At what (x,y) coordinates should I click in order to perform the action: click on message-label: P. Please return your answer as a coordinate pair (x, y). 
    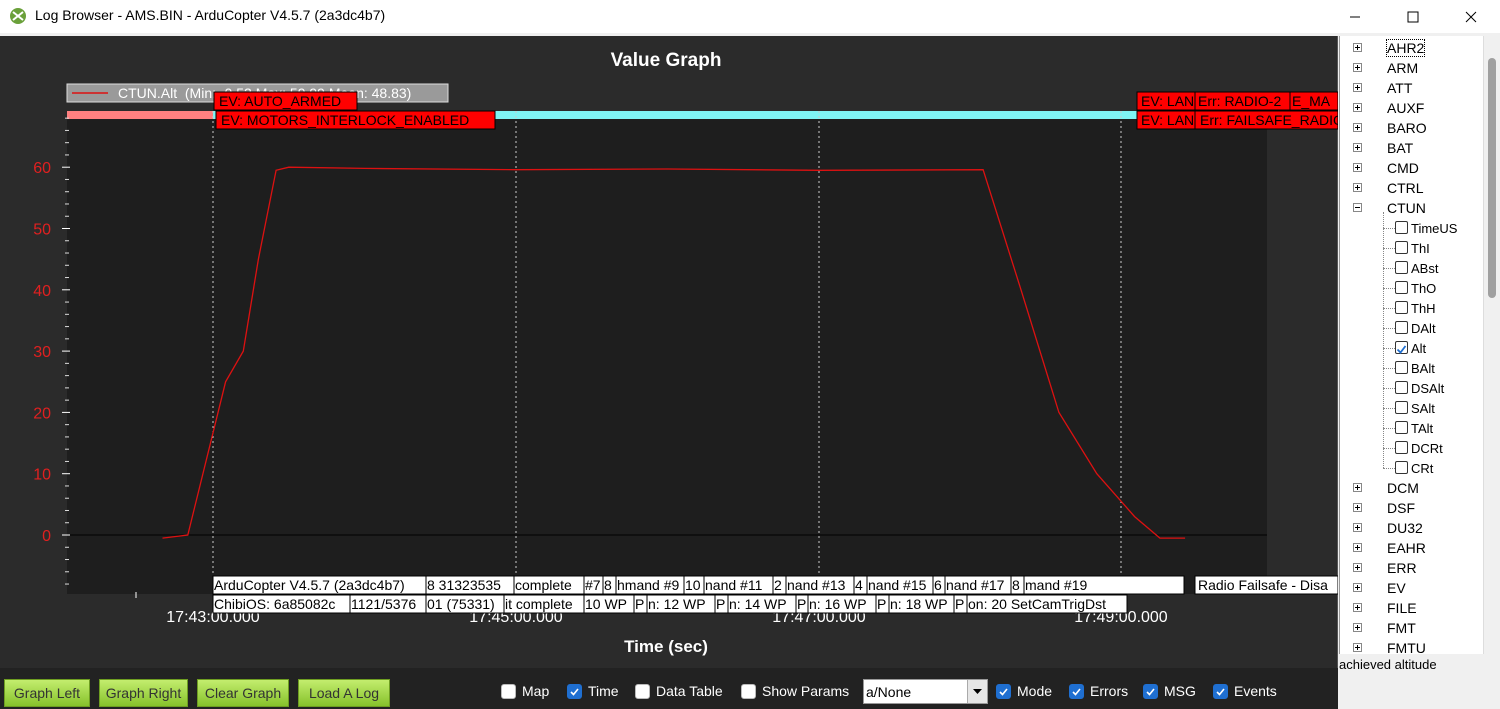
    Looking at the image, I should click on (720, 604).